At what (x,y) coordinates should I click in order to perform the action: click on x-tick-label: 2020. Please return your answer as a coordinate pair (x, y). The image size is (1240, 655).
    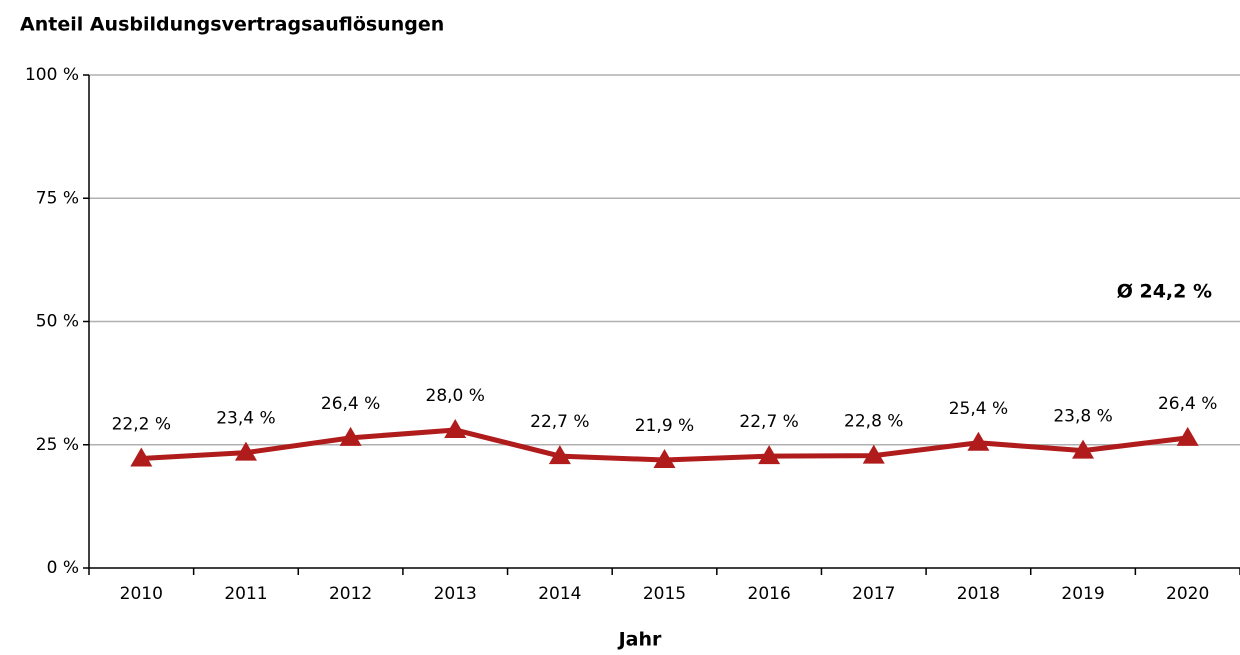
    Looking at the image, I should click on (1187, 594).